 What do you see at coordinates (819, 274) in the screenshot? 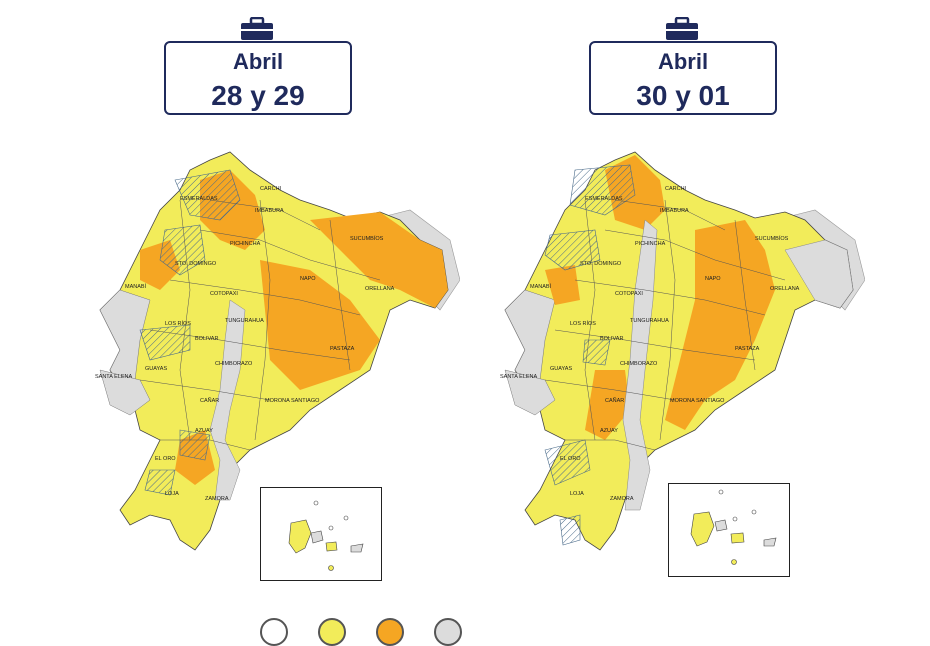
I see `east-gray` at bounding box center [819, 274].